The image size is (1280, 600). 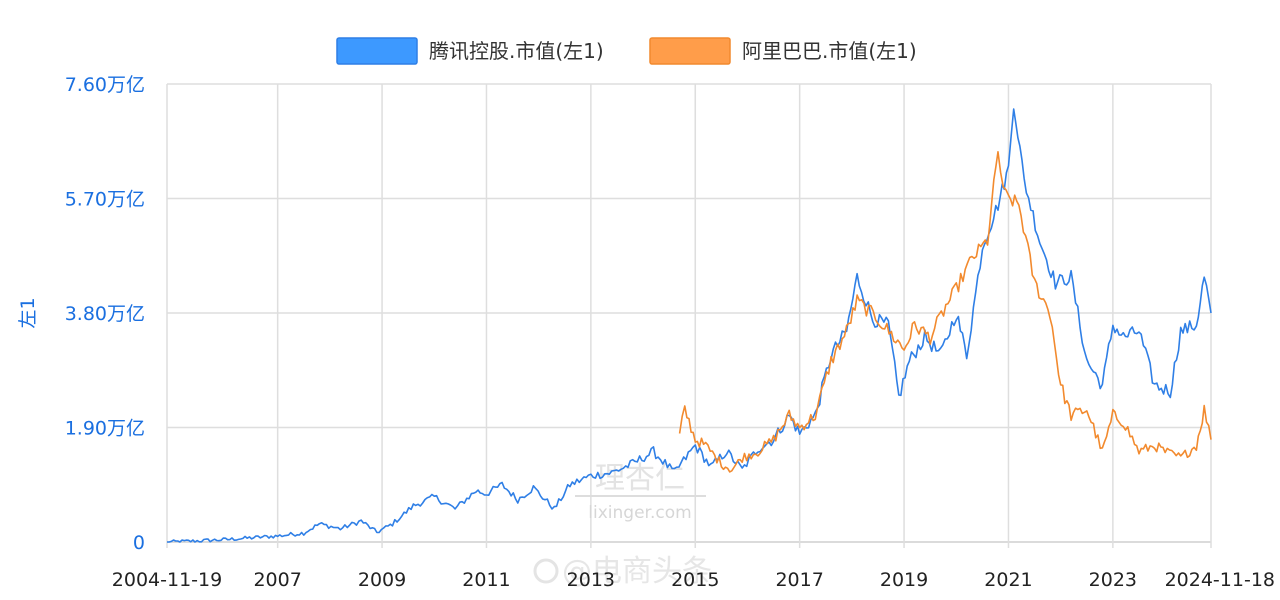 What do you see at coordinates (829, 51) in the screenshot?
I see `legend-label-alibaba: 阿里巴巴.市值(左1)` at bounding box center [829, 51].